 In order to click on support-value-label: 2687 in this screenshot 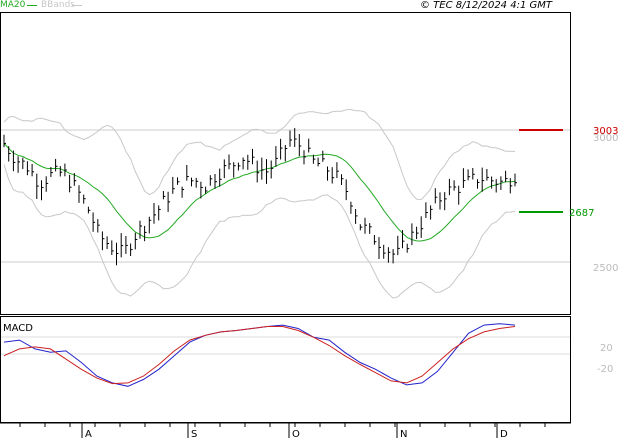, I will do `click(581, 213)`.